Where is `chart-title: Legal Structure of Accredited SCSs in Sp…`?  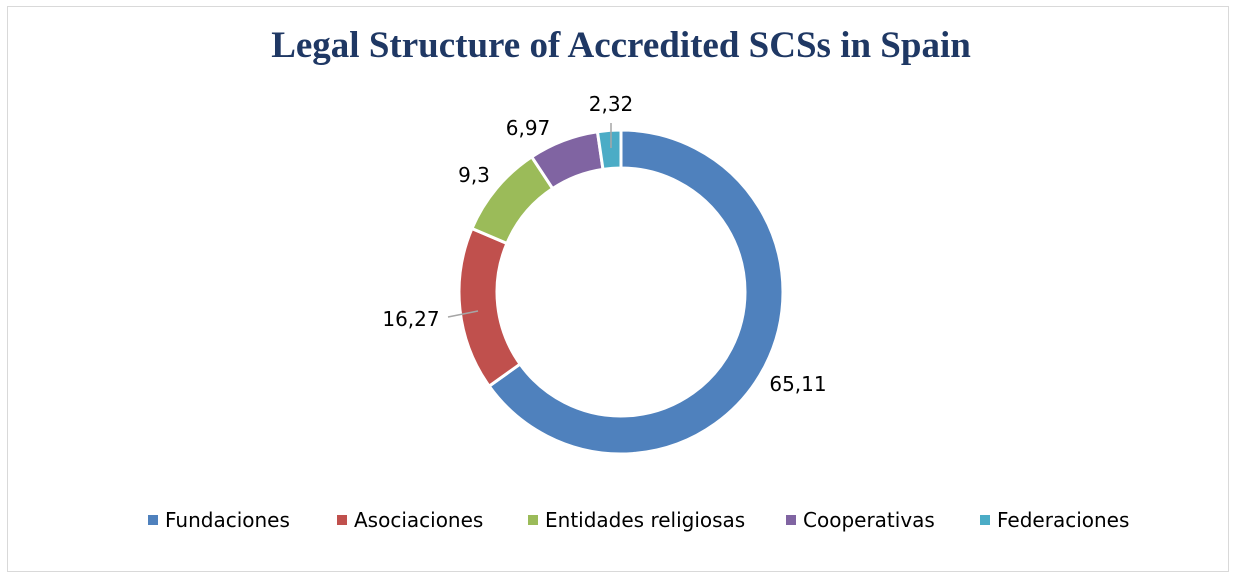 chart-title: Legal Structure of Accredited SCSs in Sp… is located at coordinates (621, 45).